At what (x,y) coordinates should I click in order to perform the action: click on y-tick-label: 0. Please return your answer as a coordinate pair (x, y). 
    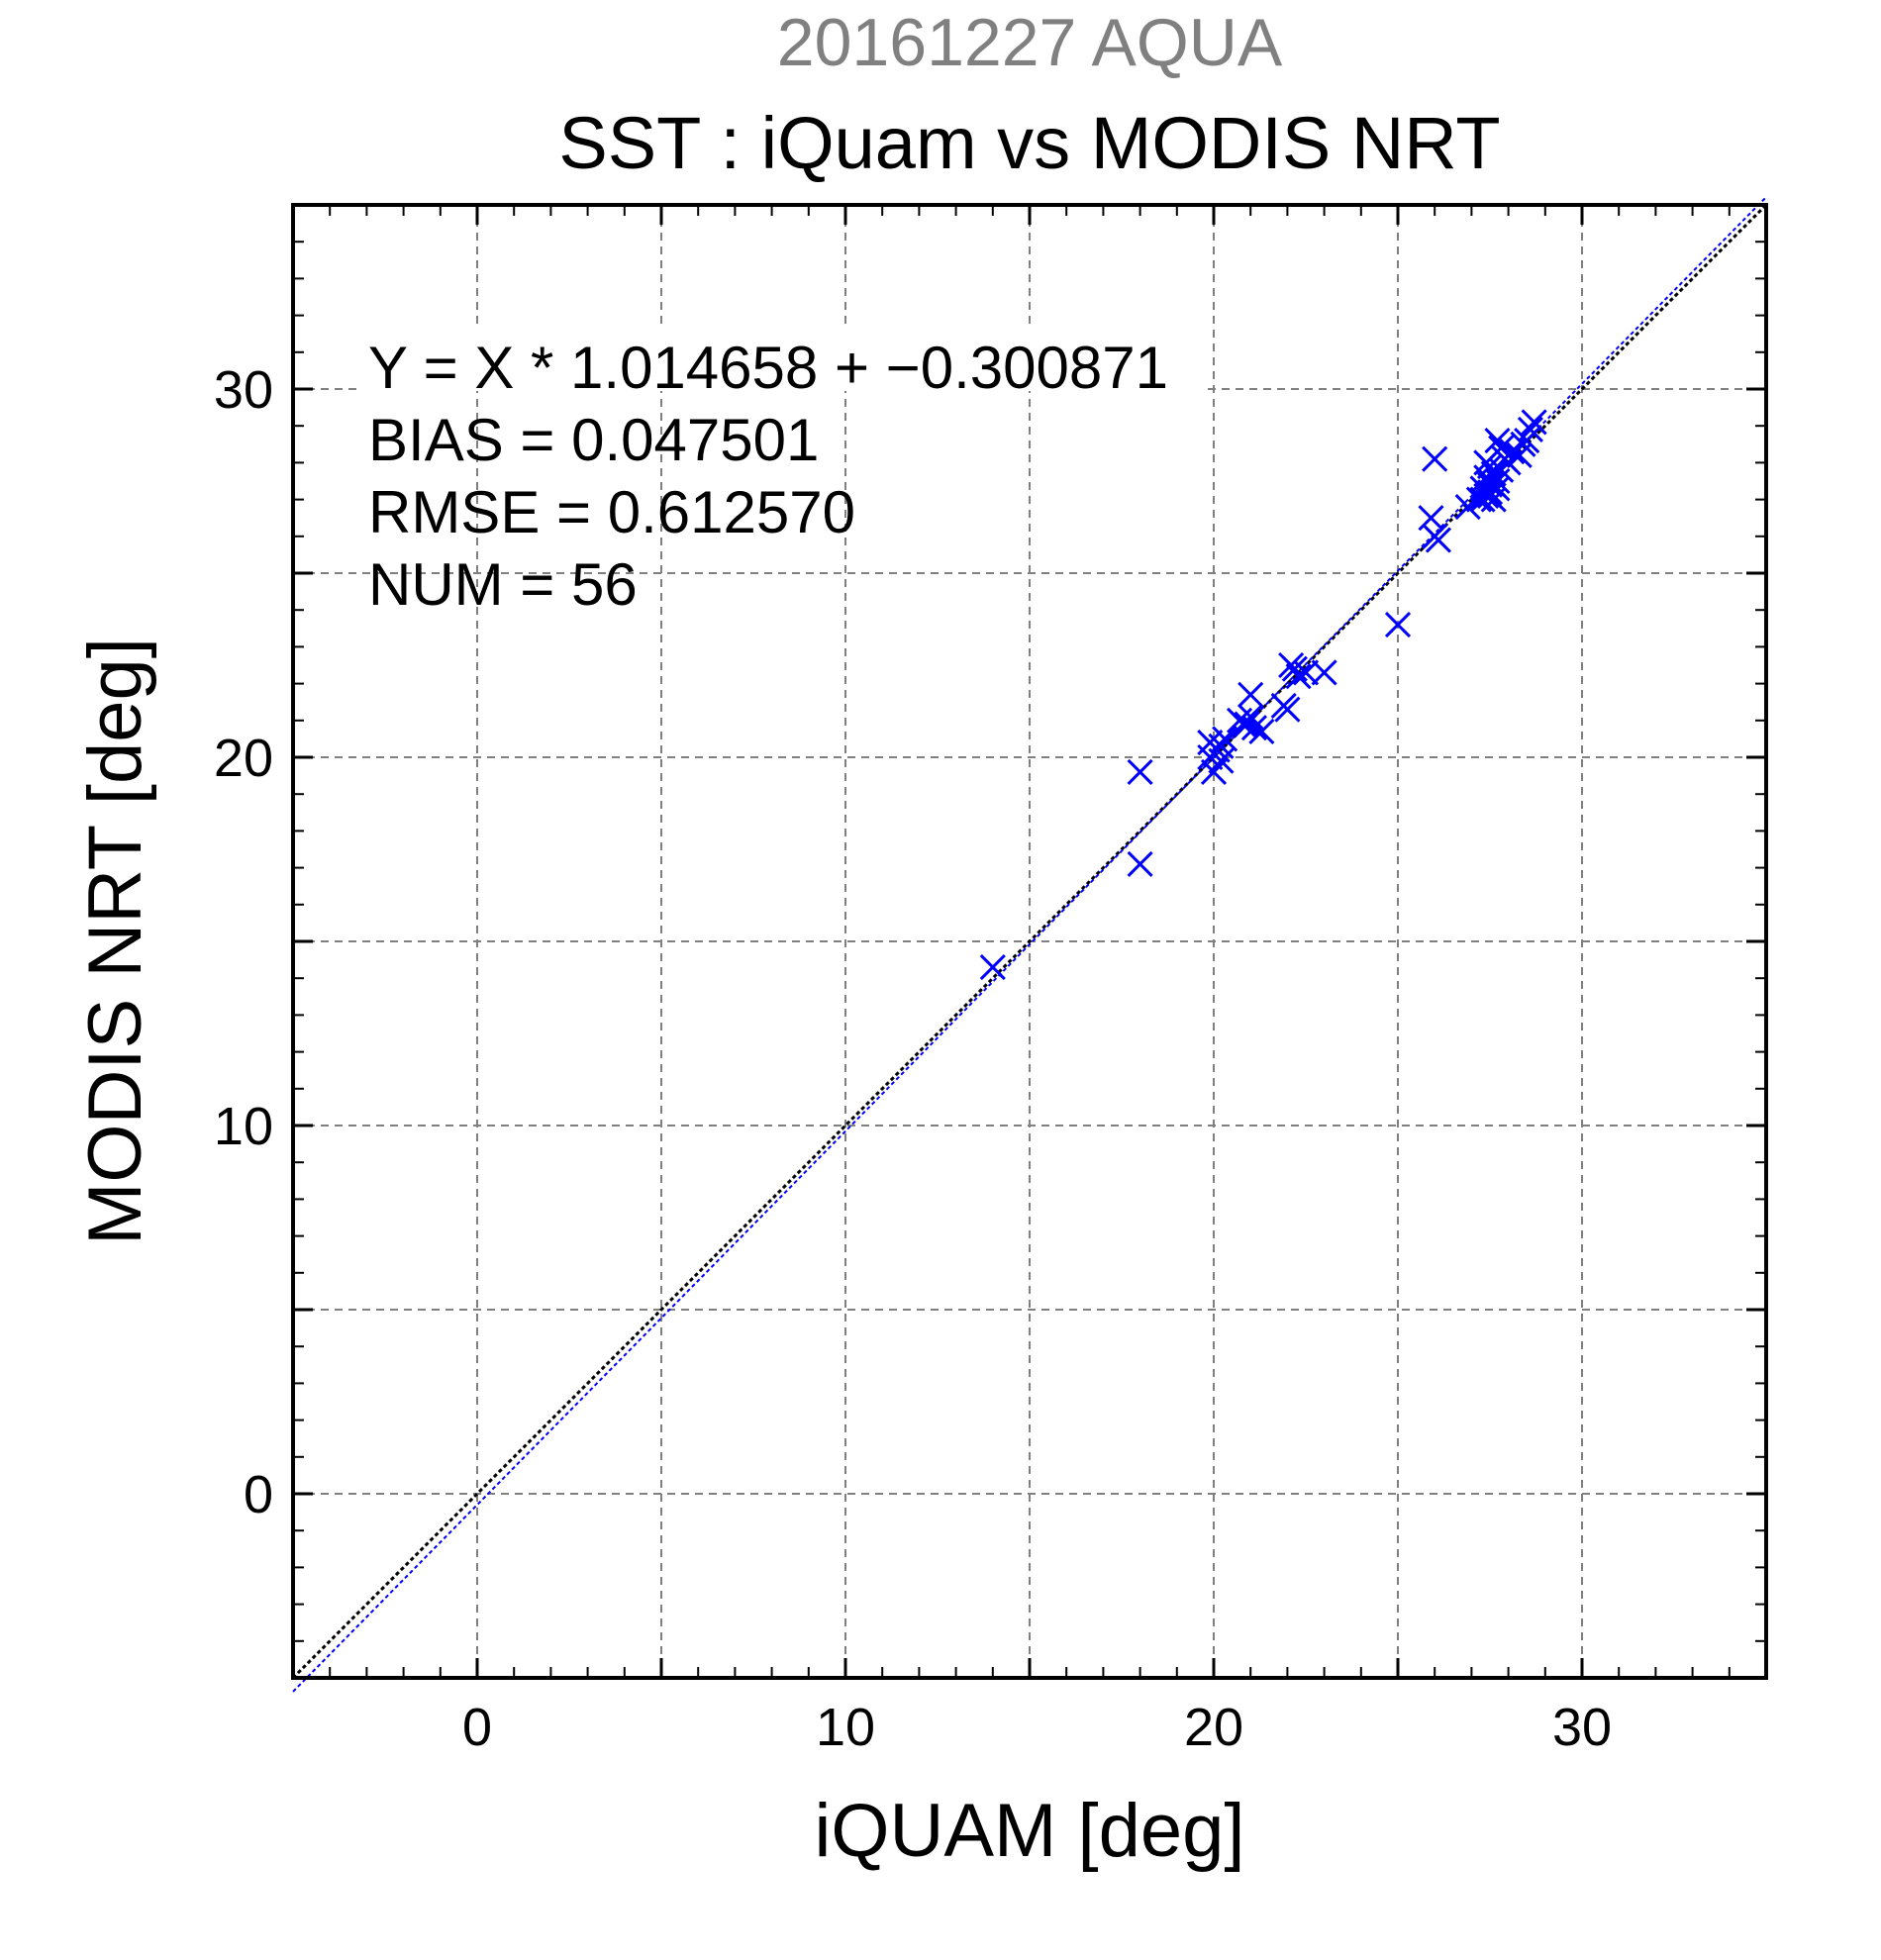
    Looking at the image, I should click on (259, 1494).